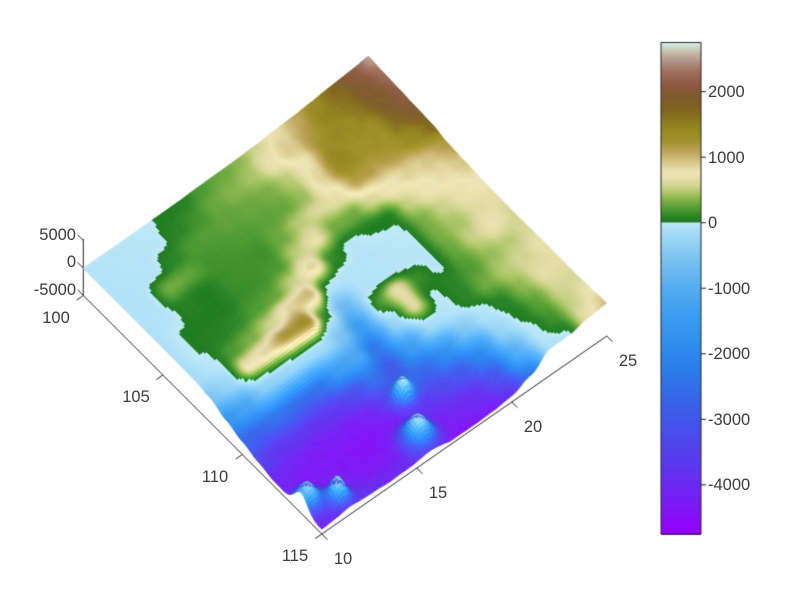  I want to click on y-tick-label: 15, so click(438, 492).